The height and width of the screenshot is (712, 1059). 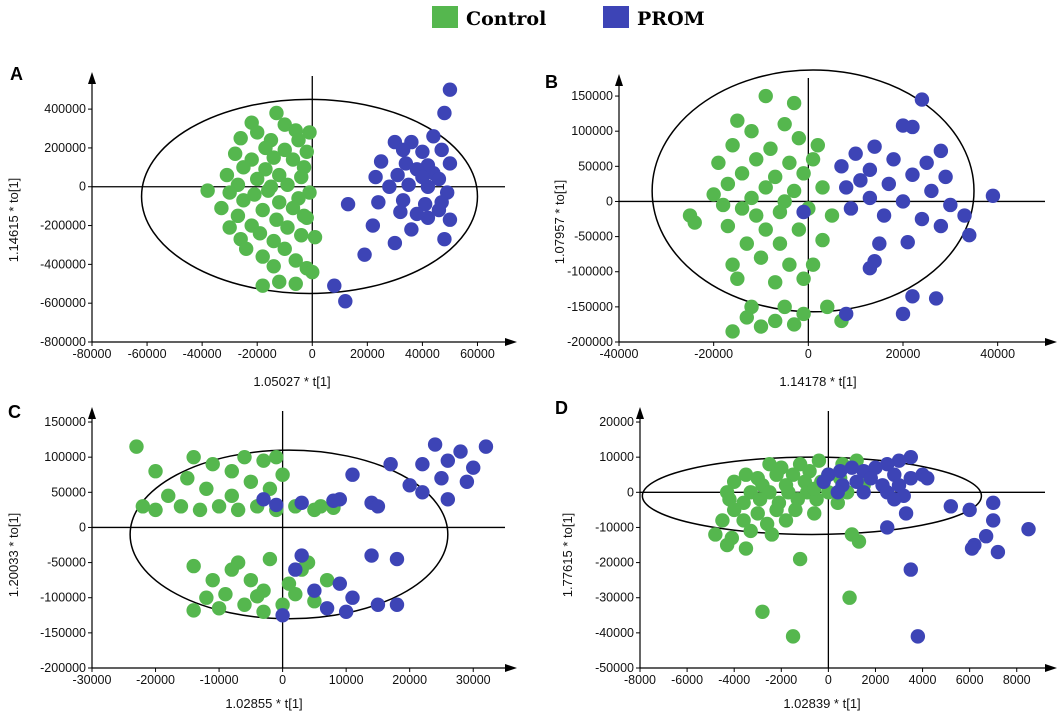 What do you see at coordinates (713, 354) in the screenshot?
I see `pb-x-tick-label: -20000` at bounding box center [713, 354].